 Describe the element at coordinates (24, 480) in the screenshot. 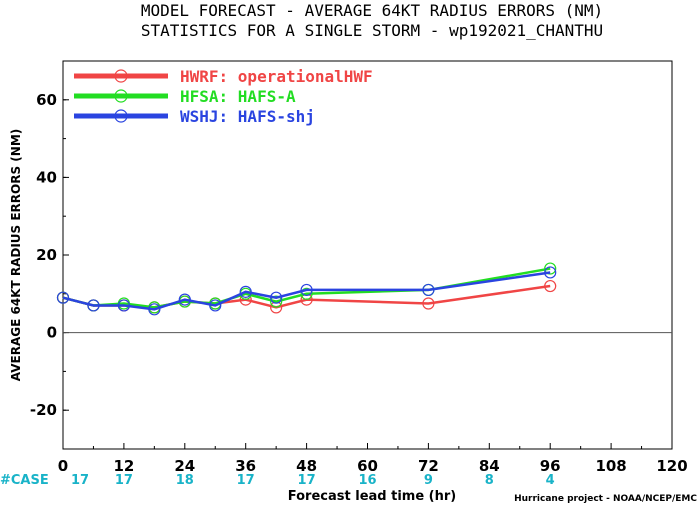

I see `case-label: #CASE` at that location.